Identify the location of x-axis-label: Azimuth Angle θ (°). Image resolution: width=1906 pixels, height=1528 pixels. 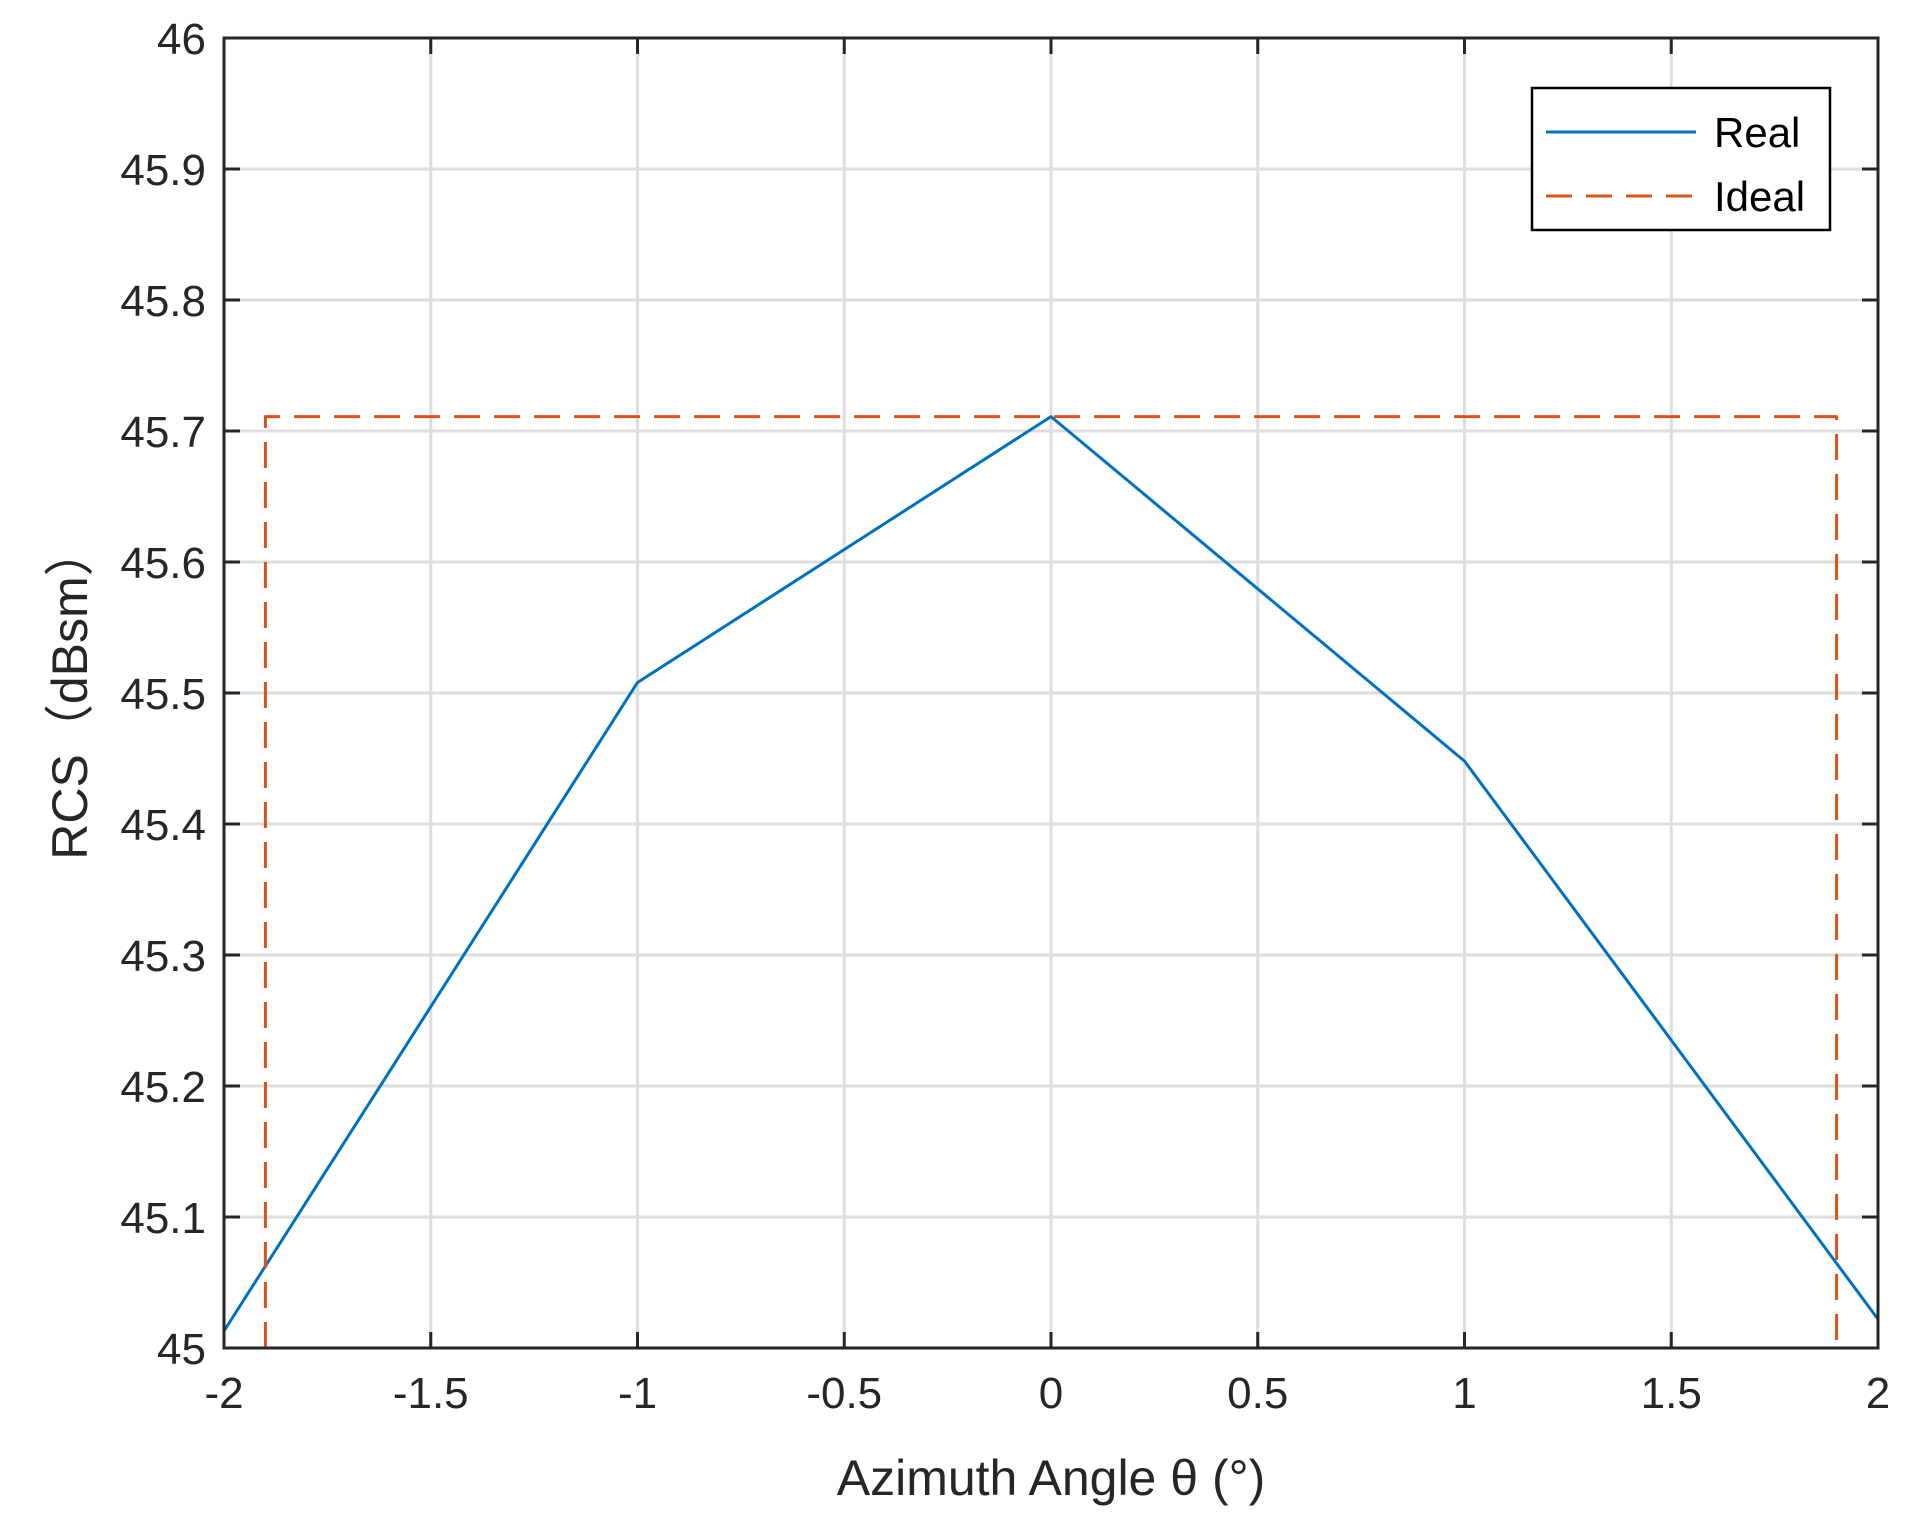
(1051, 1478).